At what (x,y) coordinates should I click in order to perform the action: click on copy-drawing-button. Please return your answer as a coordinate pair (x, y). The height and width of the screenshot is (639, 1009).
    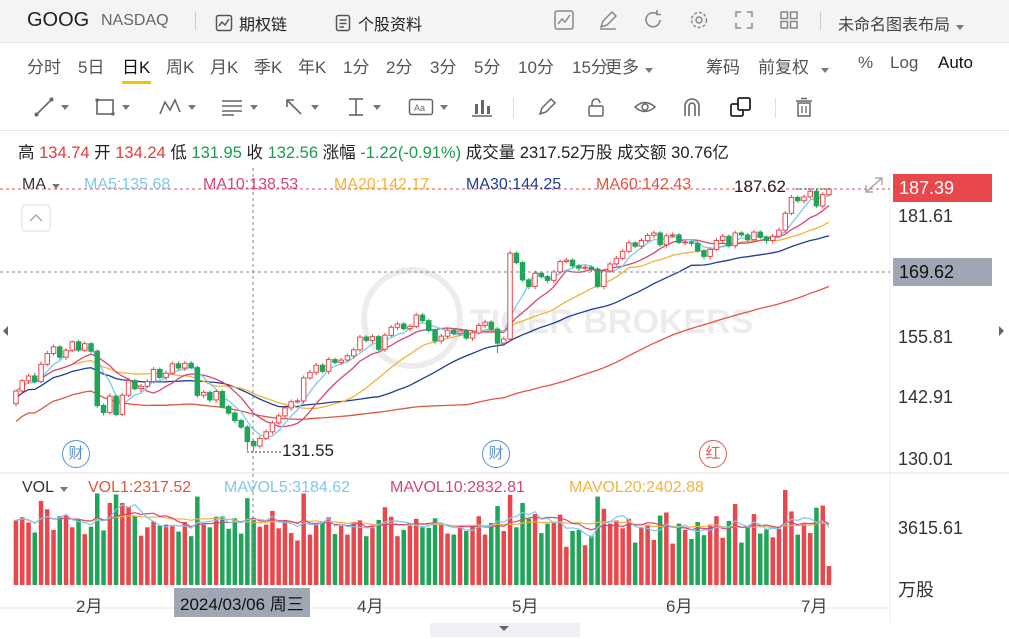
    Looking at the image, I should click on (741, 107).